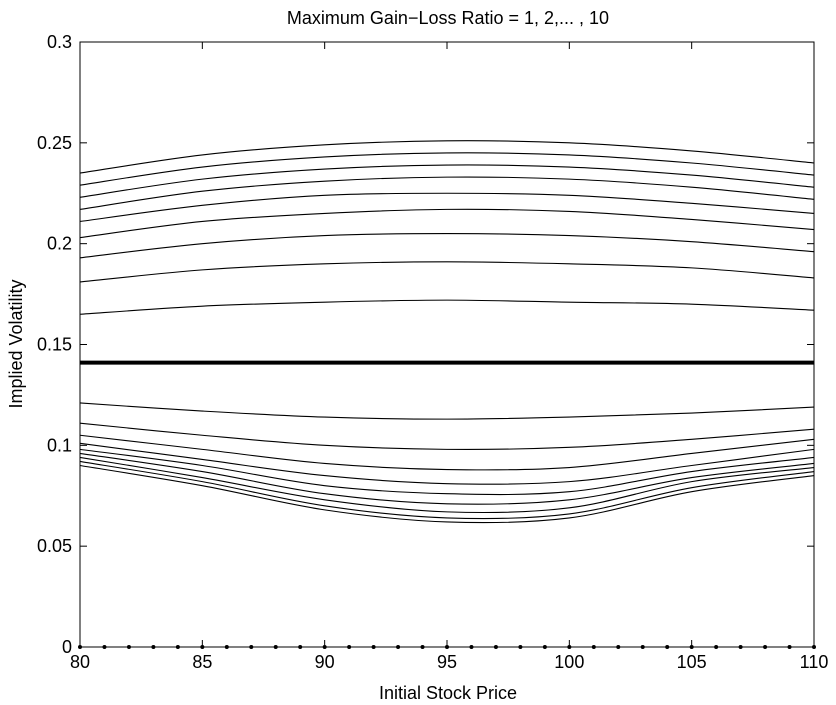 This screenshot has width=836, height=705. What do you see at coordinates (80, 662) in the screenshot?
I see `x-tick-label: 80` at bounding box center [80, 662].